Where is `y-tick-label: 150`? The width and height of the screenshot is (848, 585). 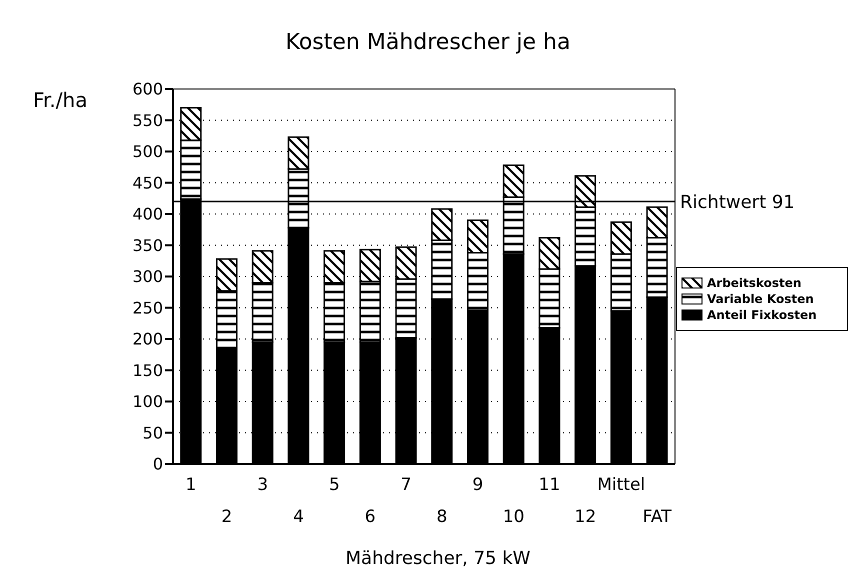 y-tick-label: 150 is located at coordinates (147, 370).